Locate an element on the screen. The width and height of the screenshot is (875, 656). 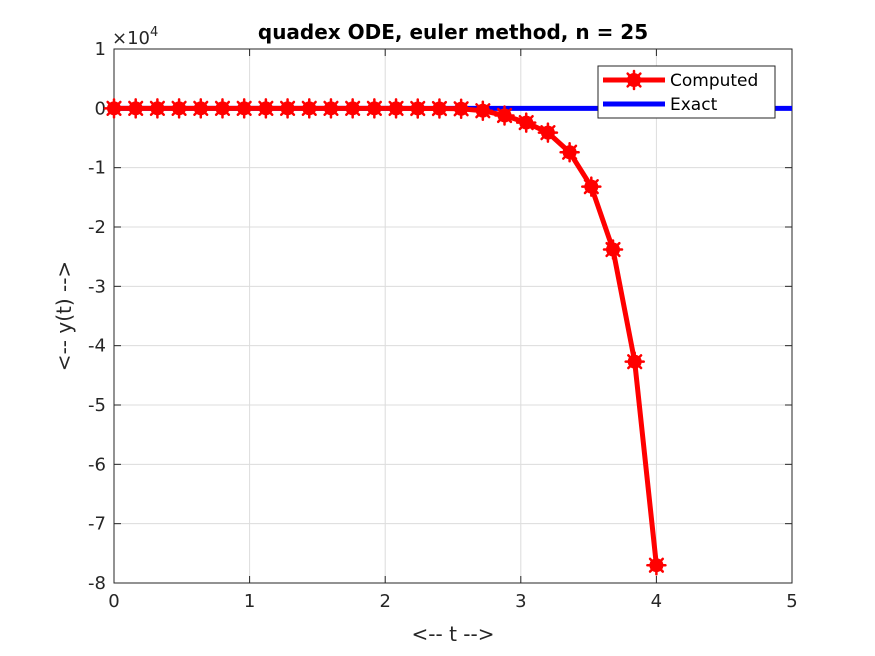
y-tick-label: -8 is located at coordinates (97, 583).